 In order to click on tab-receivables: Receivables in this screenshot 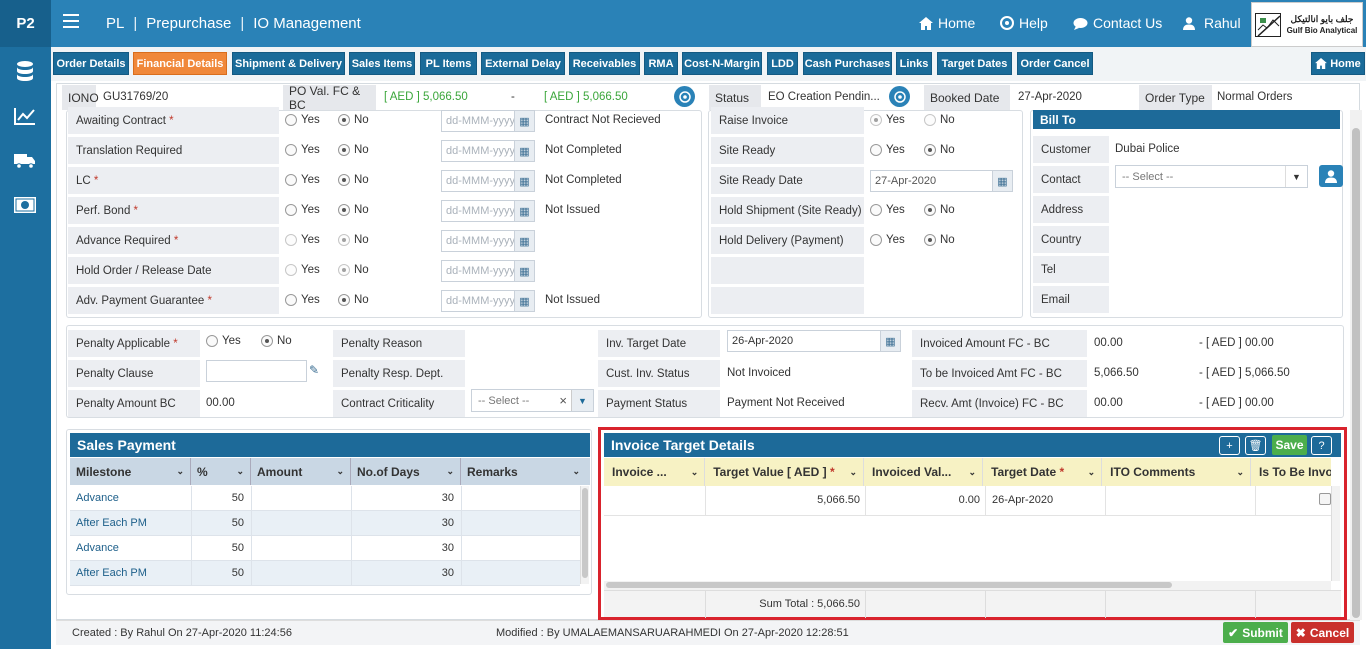, I will do `click(604, 63)`.